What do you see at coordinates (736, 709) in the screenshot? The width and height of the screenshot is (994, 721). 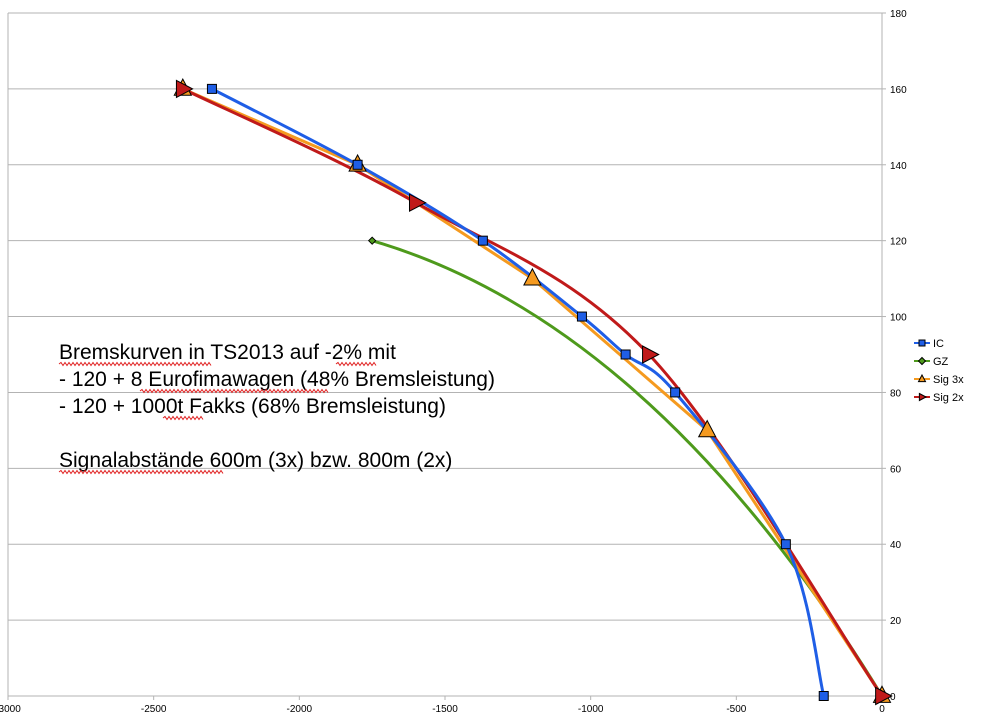 I see `x-tick-label: -500` at bounding box center [736, 709].